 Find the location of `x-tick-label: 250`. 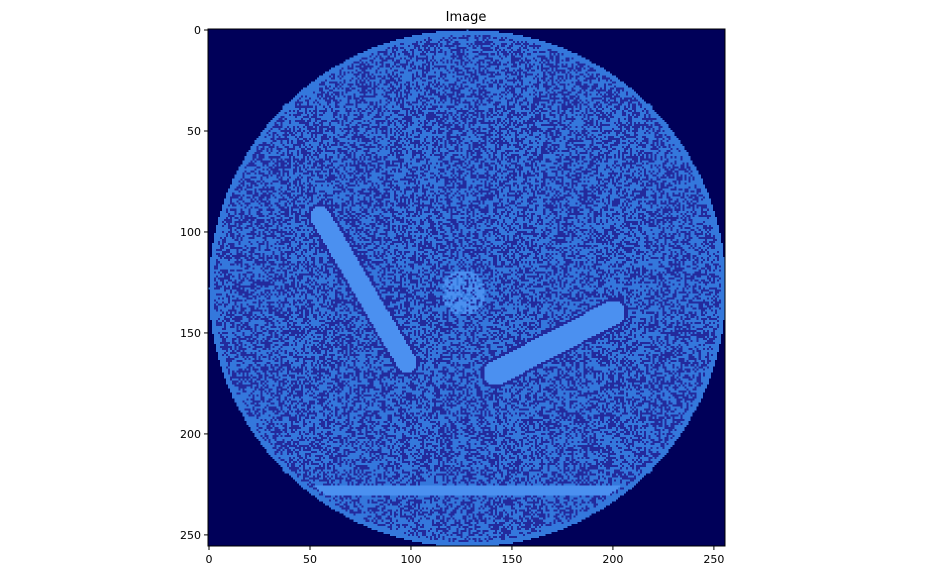

x-tick-label: 250 is located at coordinates (713, 559).